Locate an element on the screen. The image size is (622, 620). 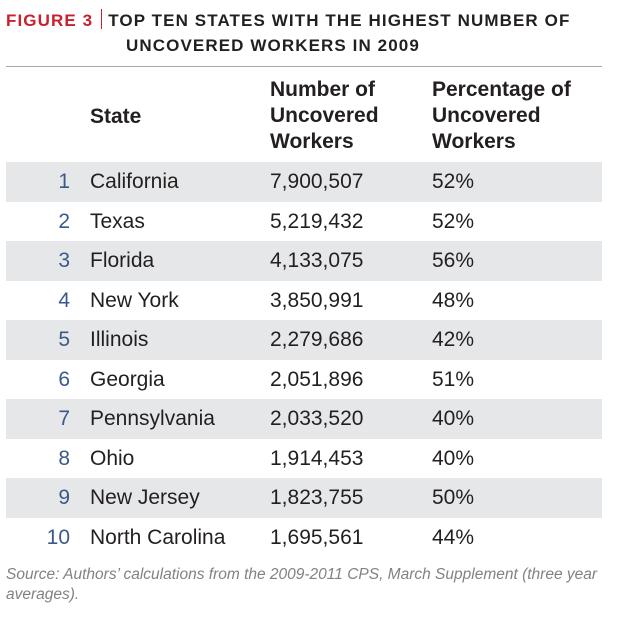
row-rank: 7 is located at coordinates (64, 418).